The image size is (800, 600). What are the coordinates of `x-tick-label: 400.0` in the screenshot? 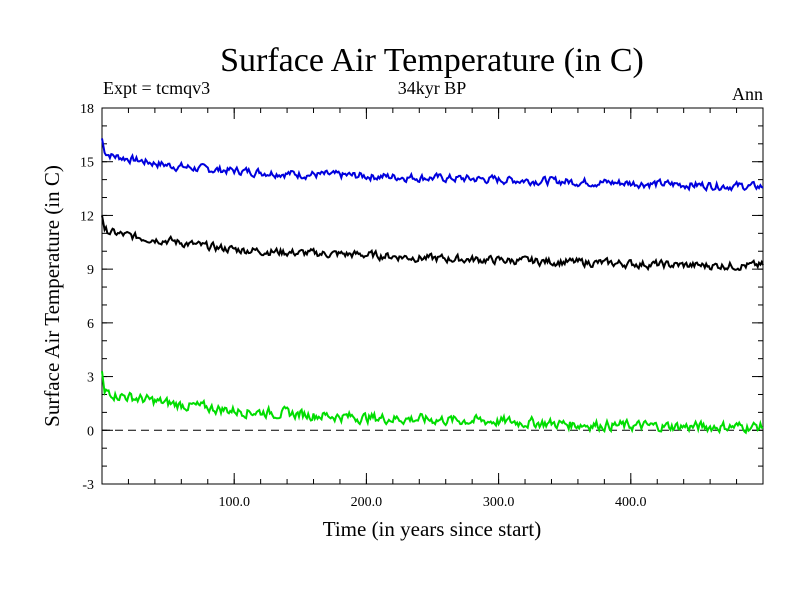 It's located at (631, 502).